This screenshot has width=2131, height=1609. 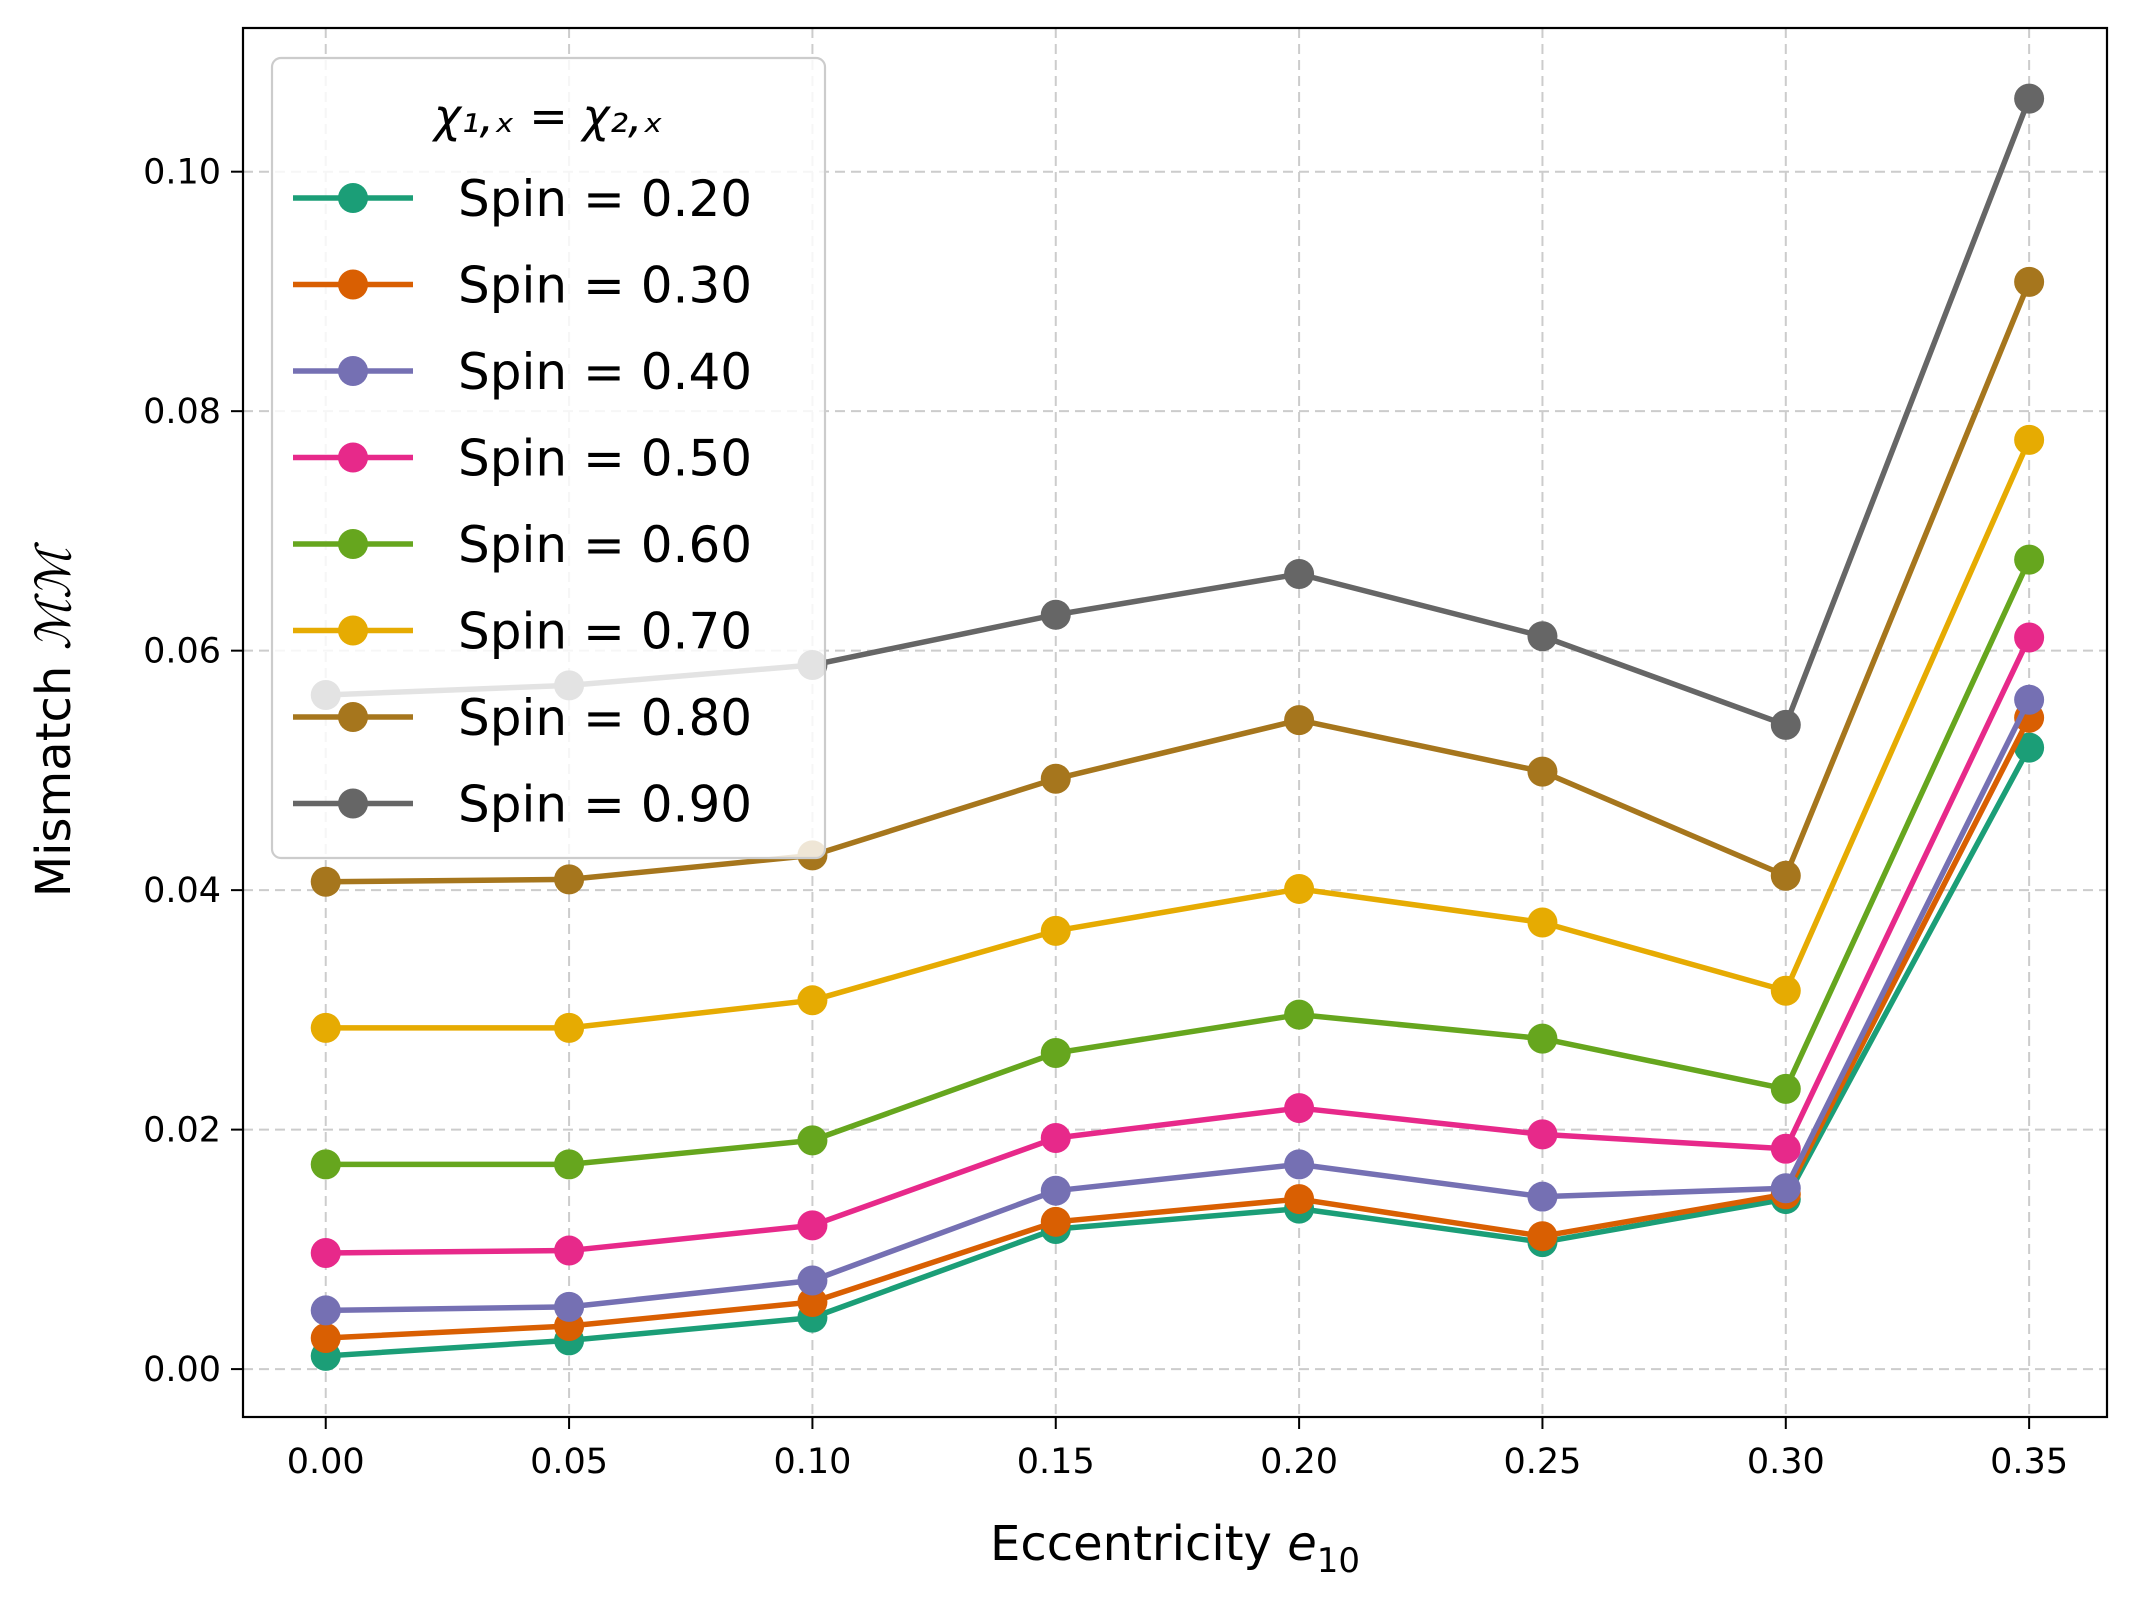 I want to click on legend-entry-7: Spin = 0.90, so click(x=522, y=805).